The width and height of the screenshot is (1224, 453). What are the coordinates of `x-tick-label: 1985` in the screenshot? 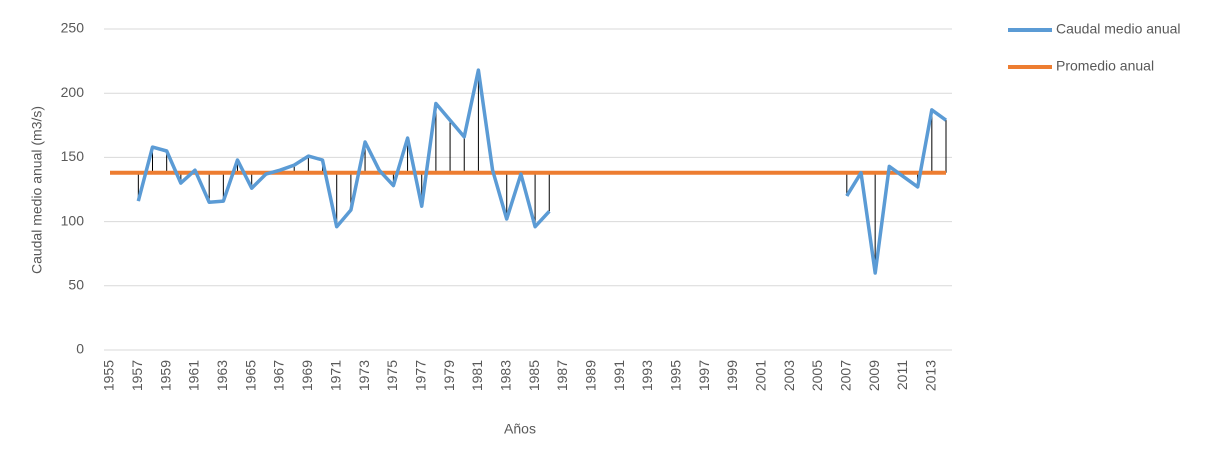 It's located at (534, 375).